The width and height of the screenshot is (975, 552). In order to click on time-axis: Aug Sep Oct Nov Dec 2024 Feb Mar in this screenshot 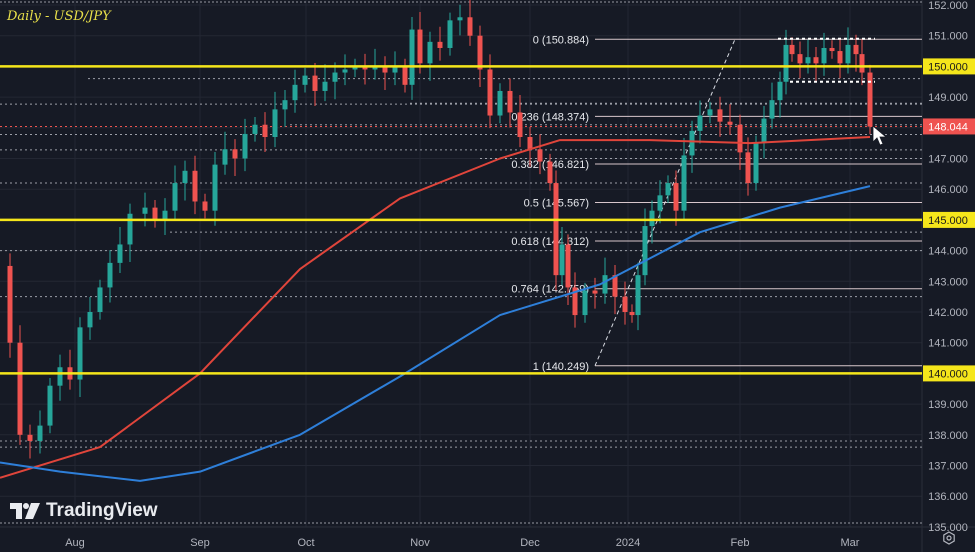, I will do `click(462, 543)`.